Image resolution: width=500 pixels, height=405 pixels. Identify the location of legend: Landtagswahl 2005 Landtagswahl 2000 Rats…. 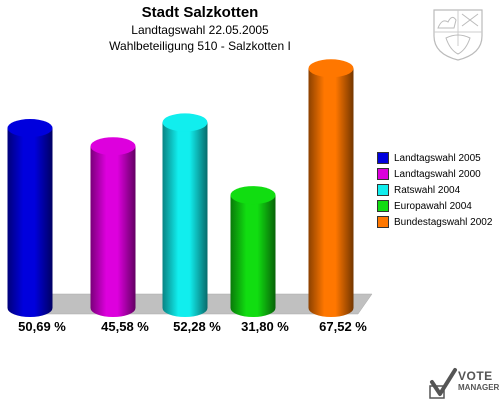
(434, 190).